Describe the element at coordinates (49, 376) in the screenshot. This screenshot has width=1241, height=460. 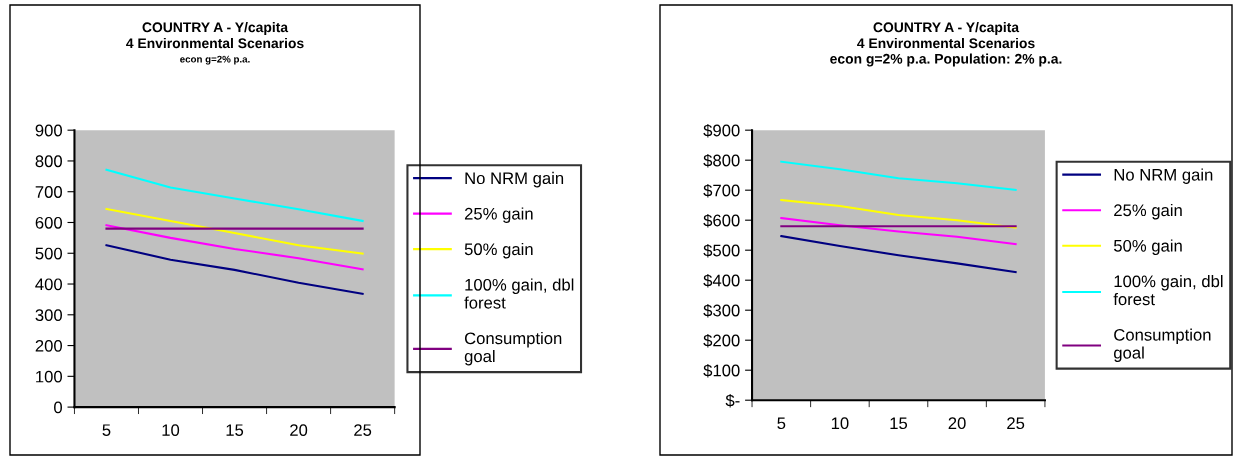
I see `y-tick-label: 100` at that location.